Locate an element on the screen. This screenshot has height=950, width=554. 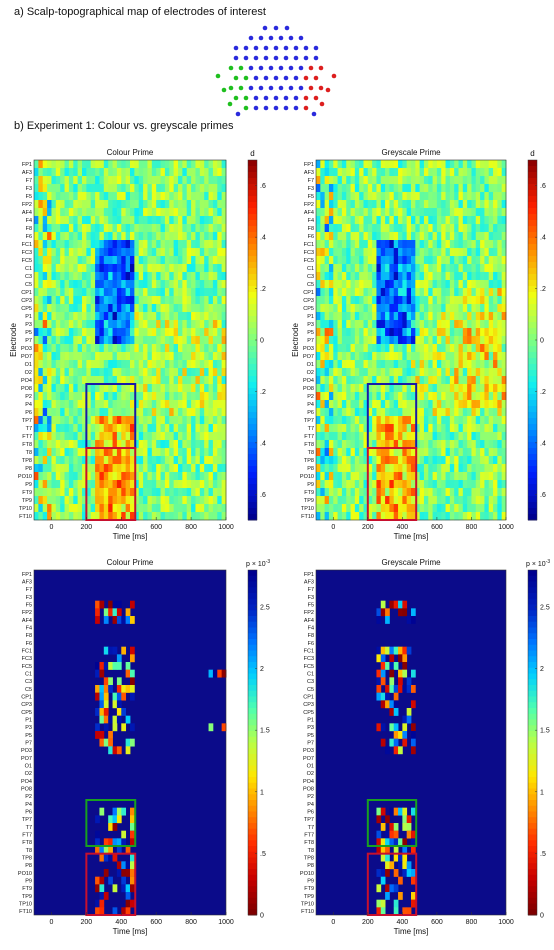
electrode-label: P5 is located at coordinates (28, 333).